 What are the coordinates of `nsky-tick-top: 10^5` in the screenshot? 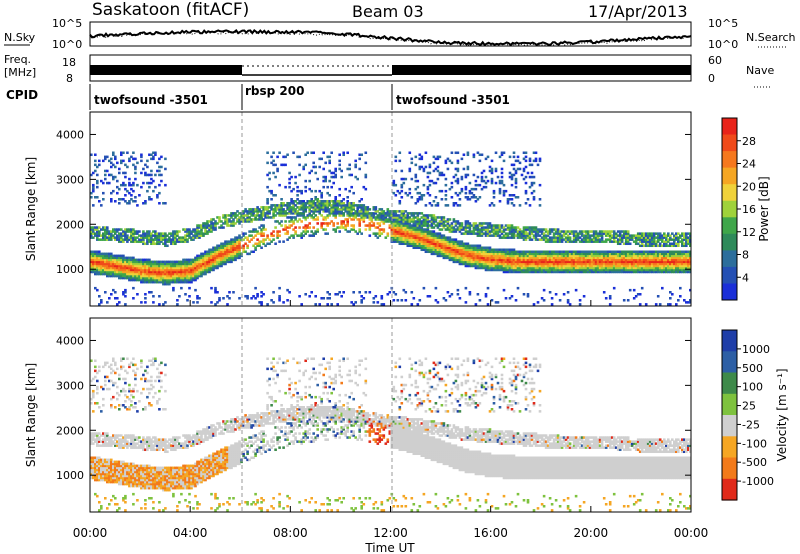 It's located at (67, 23).